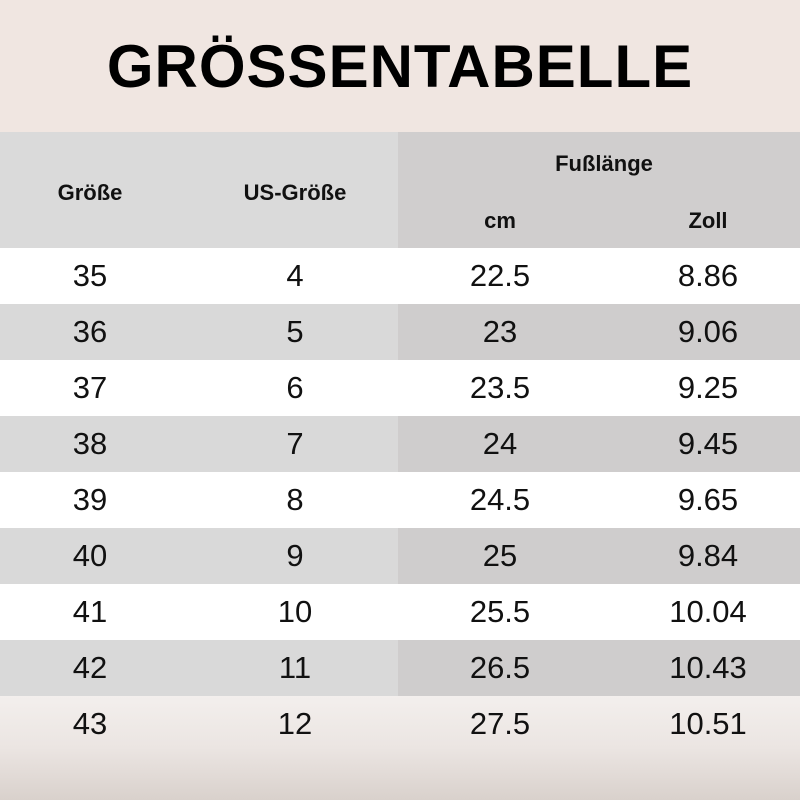 The image size is (800, 800). Describe the element at coordinates (708, 443) in the screenshot. I see `cell-inch: 9.45` at that location.